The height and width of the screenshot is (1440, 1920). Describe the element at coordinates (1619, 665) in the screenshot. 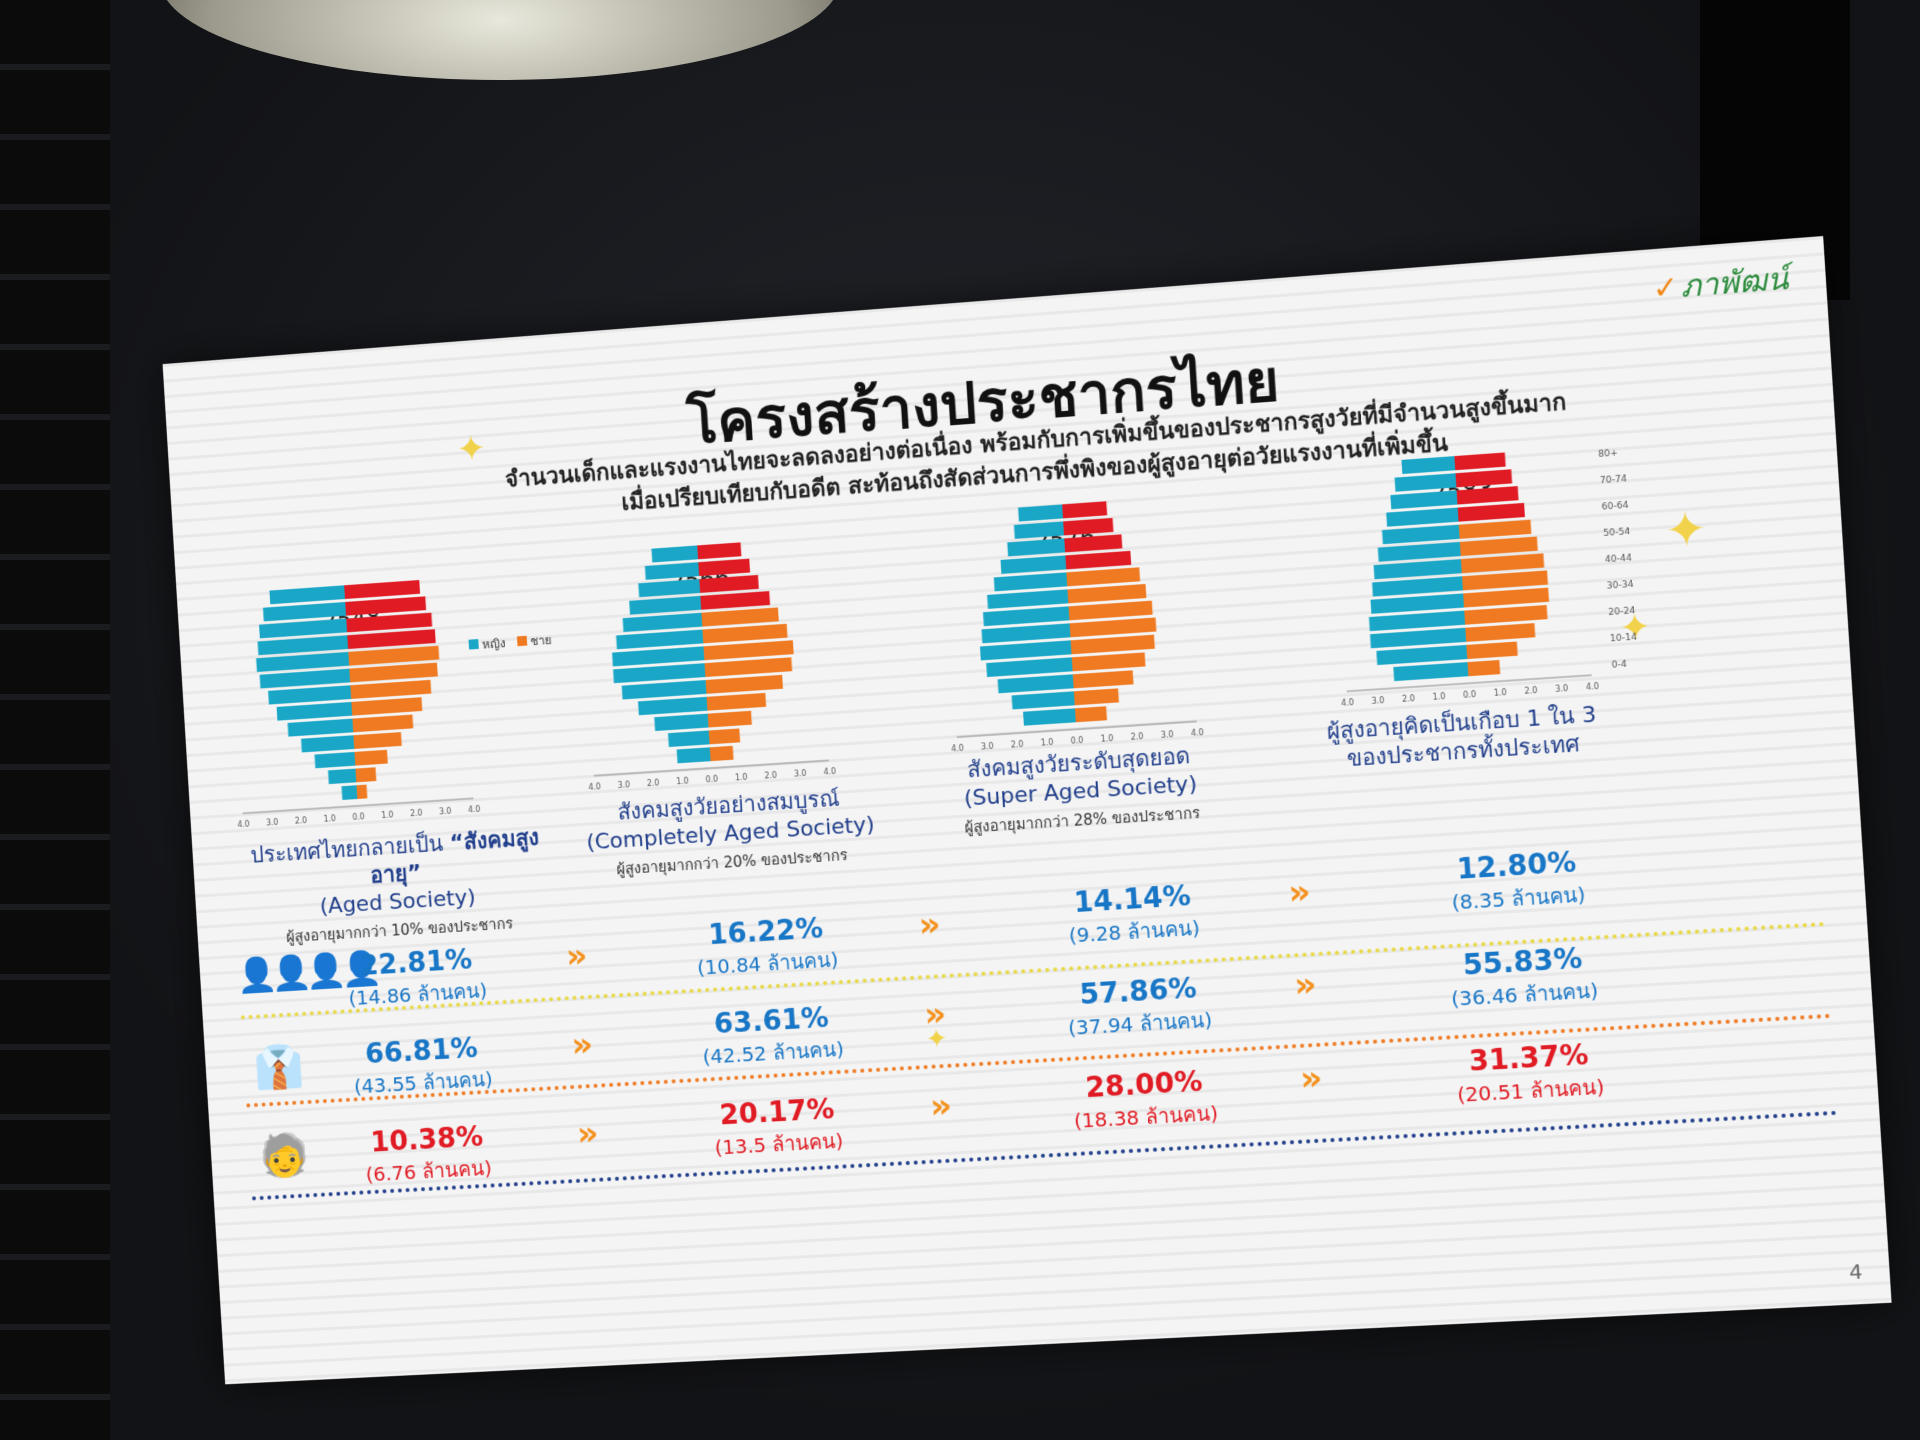

I see `age-tick-label: 0-4` at that location.